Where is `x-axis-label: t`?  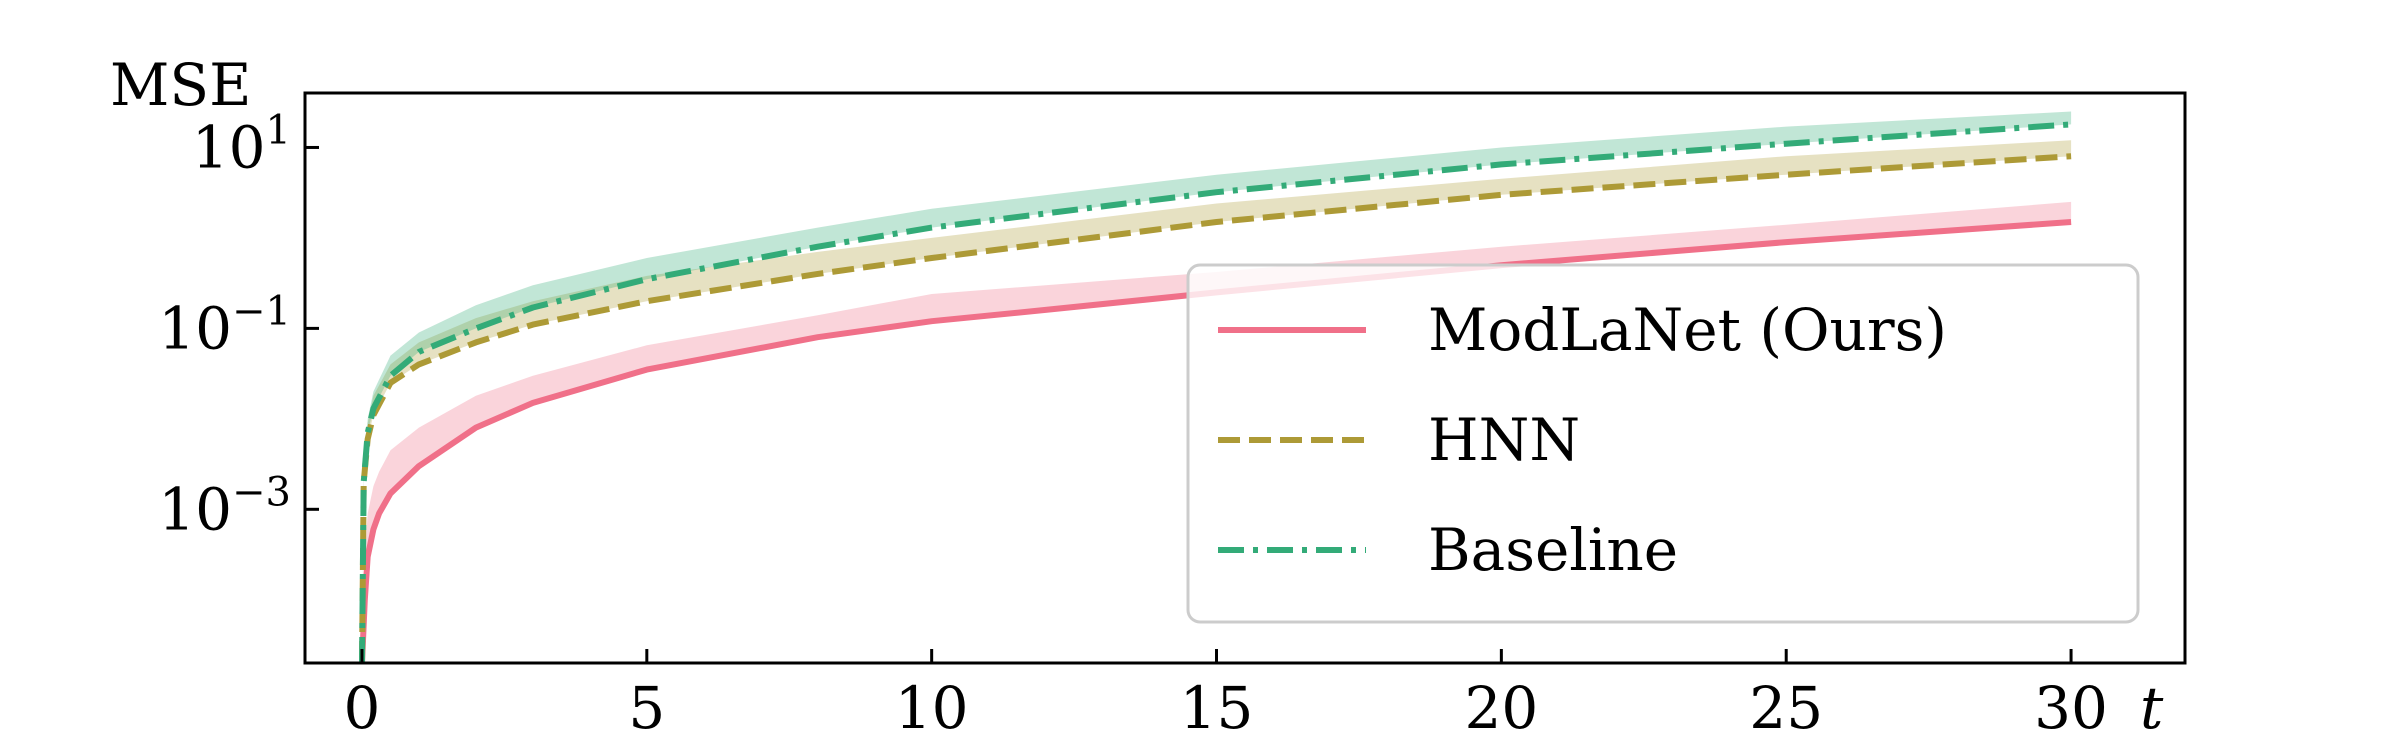
x-axis-label: t is located at coordinates (2152, 708).